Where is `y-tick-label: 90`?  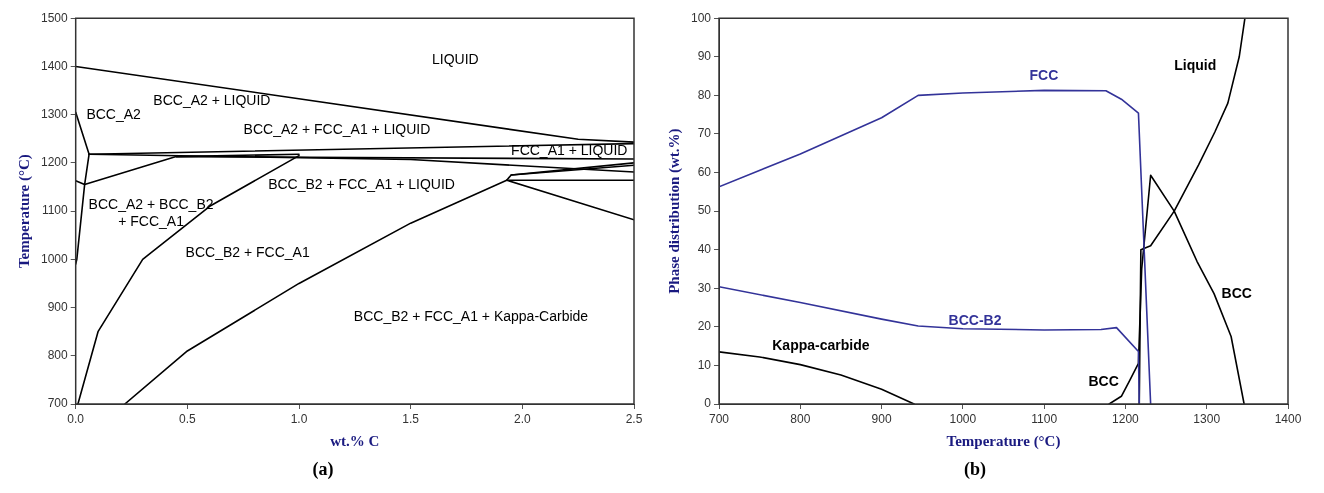 y-tick-label: 90 is located at coordinates (704, 56).